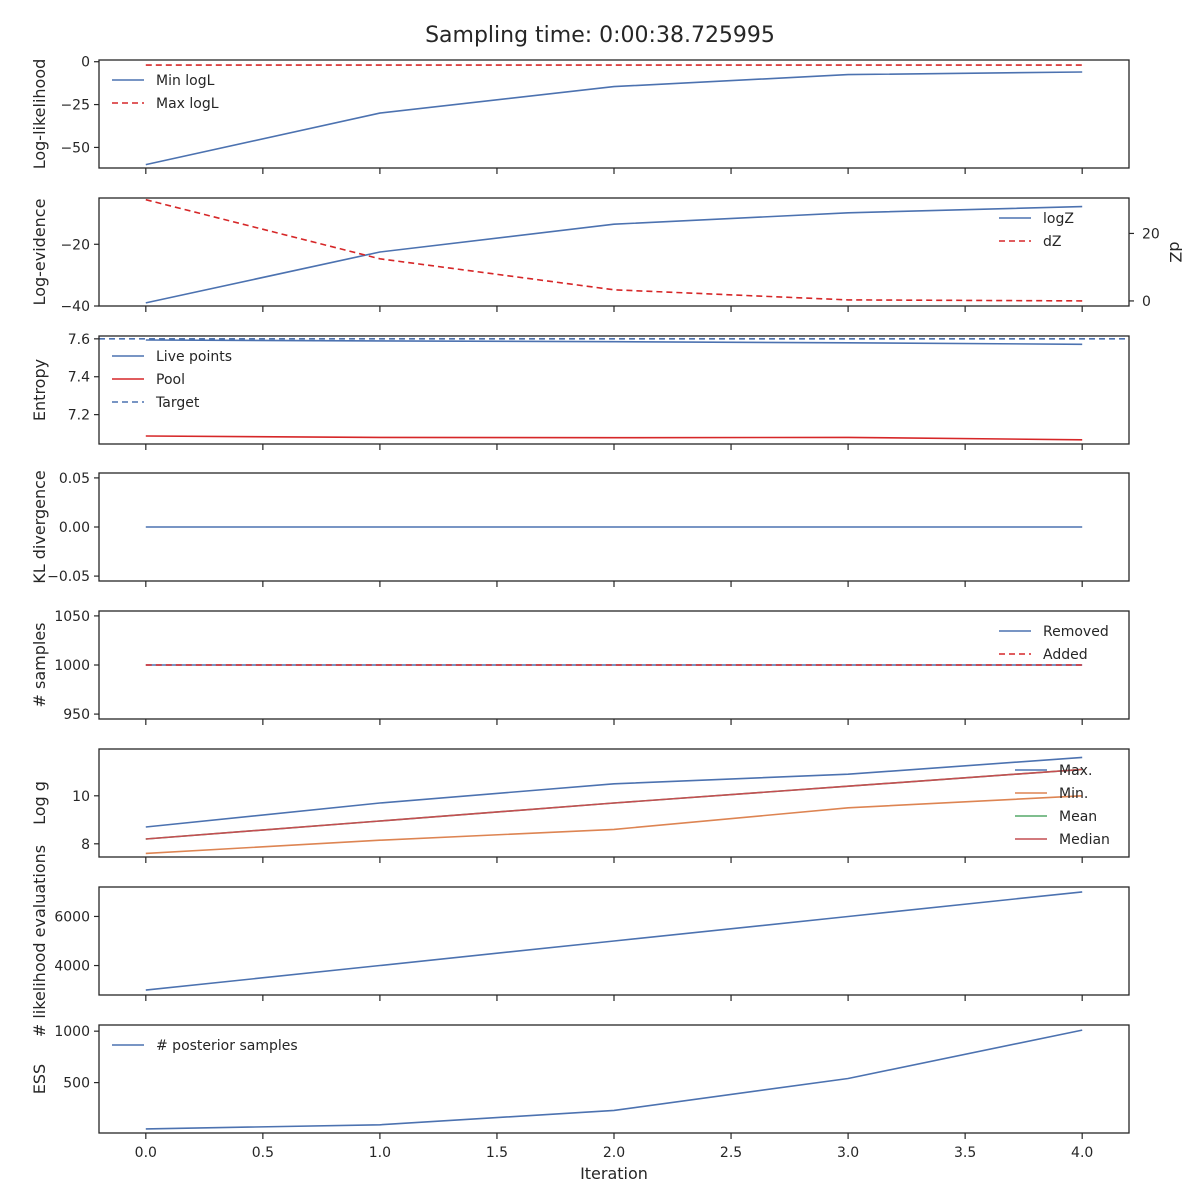 The height and width of the screenshot is (1200, 1200). I want to click on legend-label: Max., so click(1075, 771).